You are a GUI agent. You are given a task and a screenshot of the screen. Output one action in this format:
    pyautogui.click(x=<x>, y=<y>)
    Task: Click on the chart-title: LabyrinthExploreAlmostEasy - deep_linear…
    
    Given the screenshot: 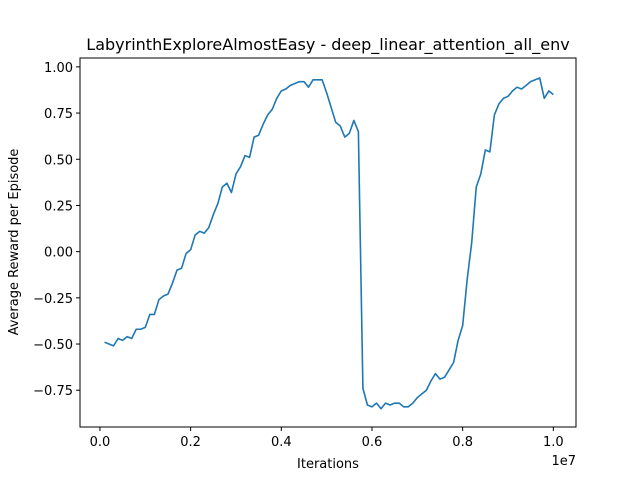 What is the action you would take?
    pyautogui.click(x=327, y=45)
    